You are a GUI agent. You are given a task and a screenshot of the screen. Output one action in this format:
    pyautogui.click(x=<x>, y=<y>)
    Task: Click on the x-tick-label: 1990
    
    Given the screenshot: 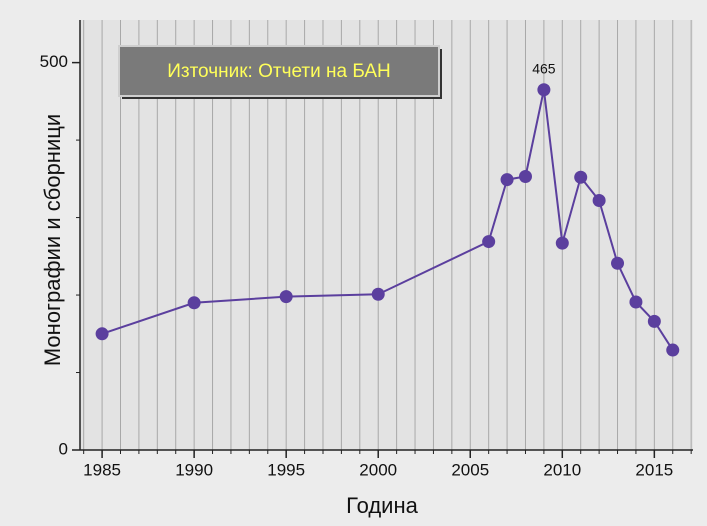 What is the action you would take?
    pyautogui.click(x=194, y=469)
    